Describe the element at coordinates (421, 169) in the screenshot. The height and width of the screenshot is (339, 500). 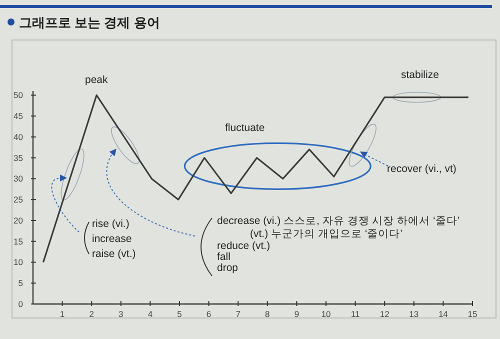
I see `annotation: recover (vi., vt)` at that location.